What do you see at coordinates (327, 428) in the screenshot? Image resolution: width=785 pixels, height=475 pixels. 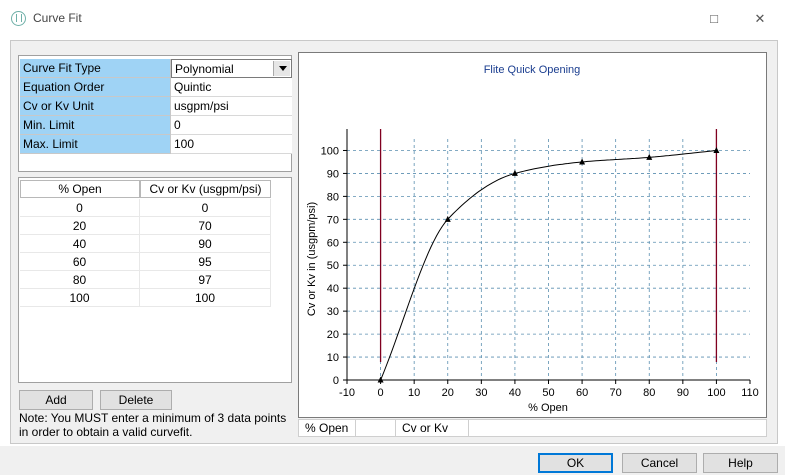 I see `strip-open-label: % Open` at bounding box center [327, 428].